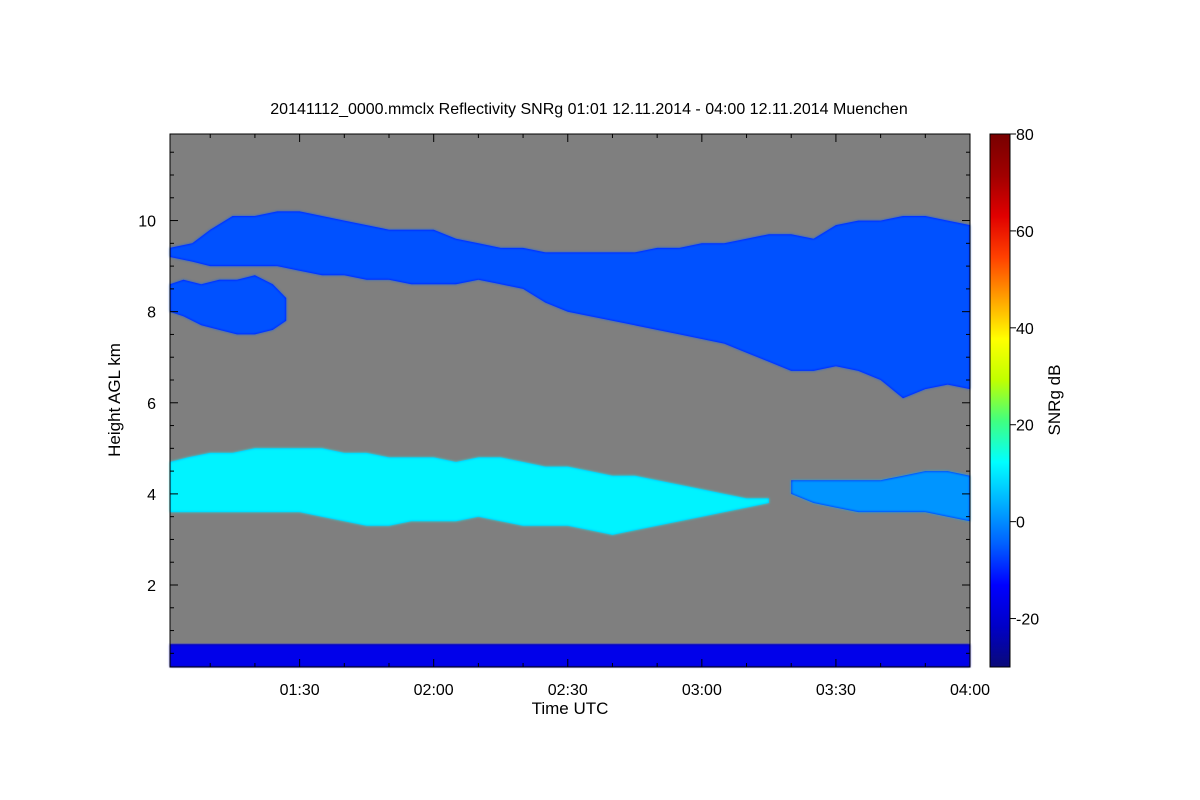 The image size is (1200, 800). What do you see at coordinates (702, 690) in the screenshot?
I see `x-tick-label: 03:00` at bounding box center [702, 690].